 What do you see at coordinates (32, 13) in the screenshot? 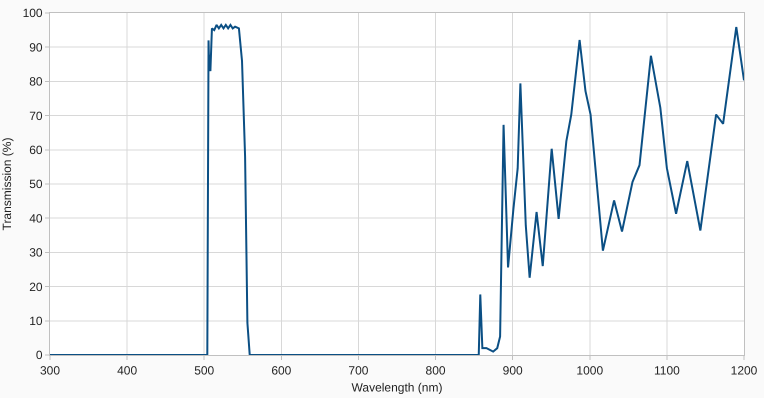
I see `y-tick-label: 100` at bounding box center [32, 13].